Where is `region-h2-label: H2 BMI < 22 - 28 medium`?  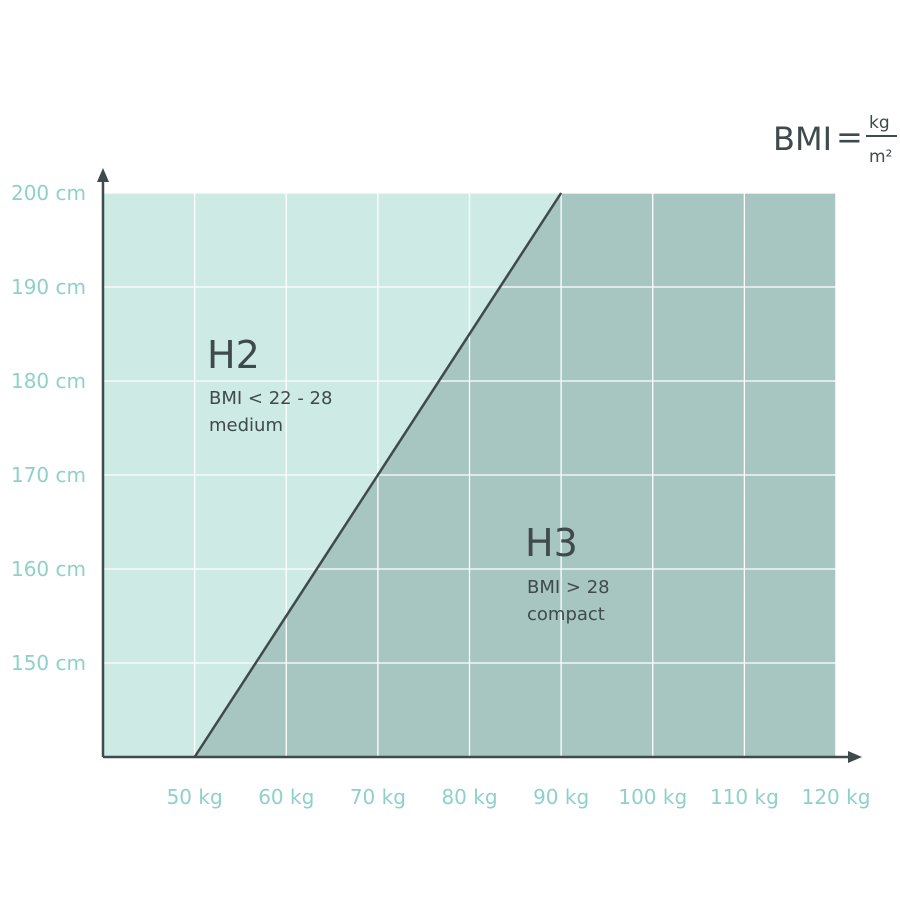 region-h2-label: H2 BMI < 22 - 28 medium is located at coordinates (269, 384).